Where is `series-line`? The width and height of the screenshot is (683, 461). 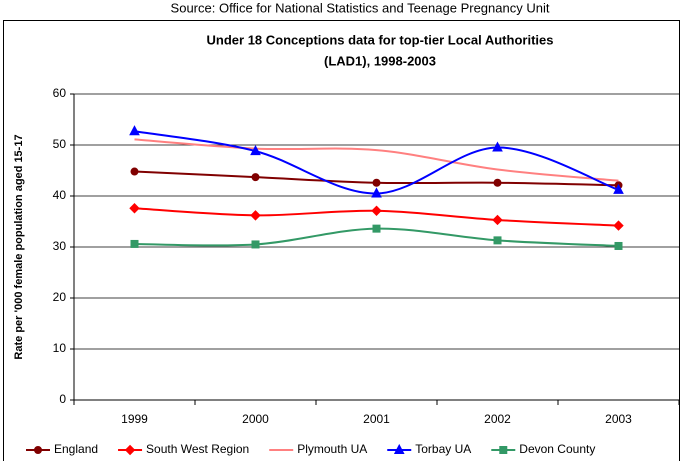
series-line is located at coordinates (376, 160).